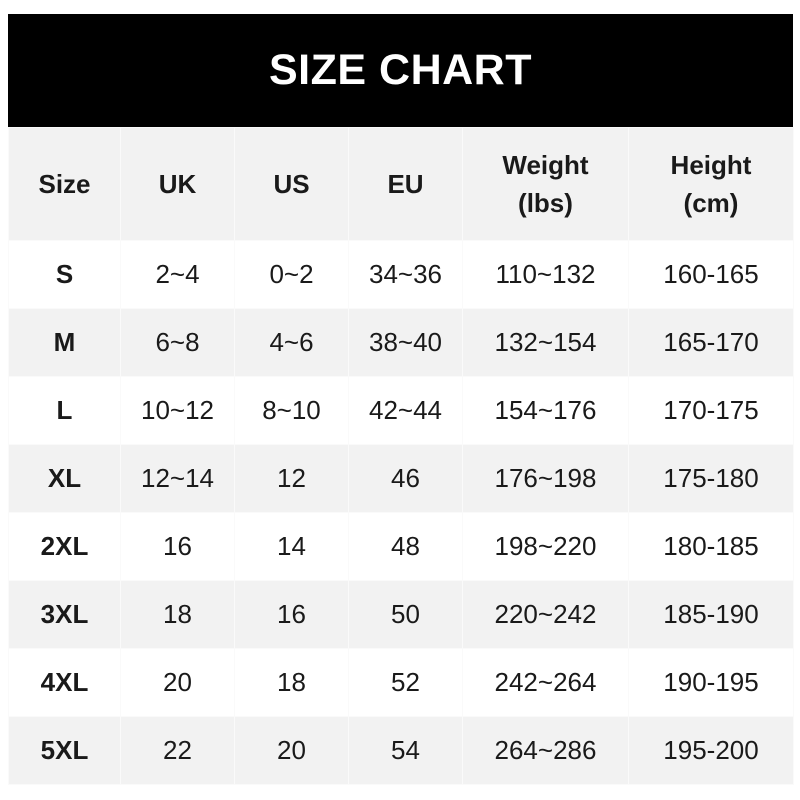 This screenshot has width=800, height=800. I want to click on table-row: 3XL 18 16 50 220~242 185-190, so click(401, 614).